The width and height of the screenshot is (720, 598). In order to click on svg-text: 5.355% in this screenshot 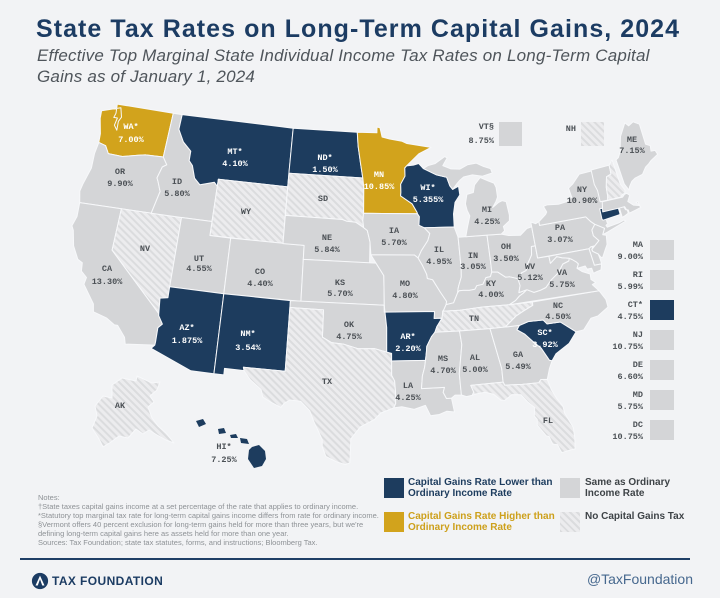, I will do `click(429, 200)`.